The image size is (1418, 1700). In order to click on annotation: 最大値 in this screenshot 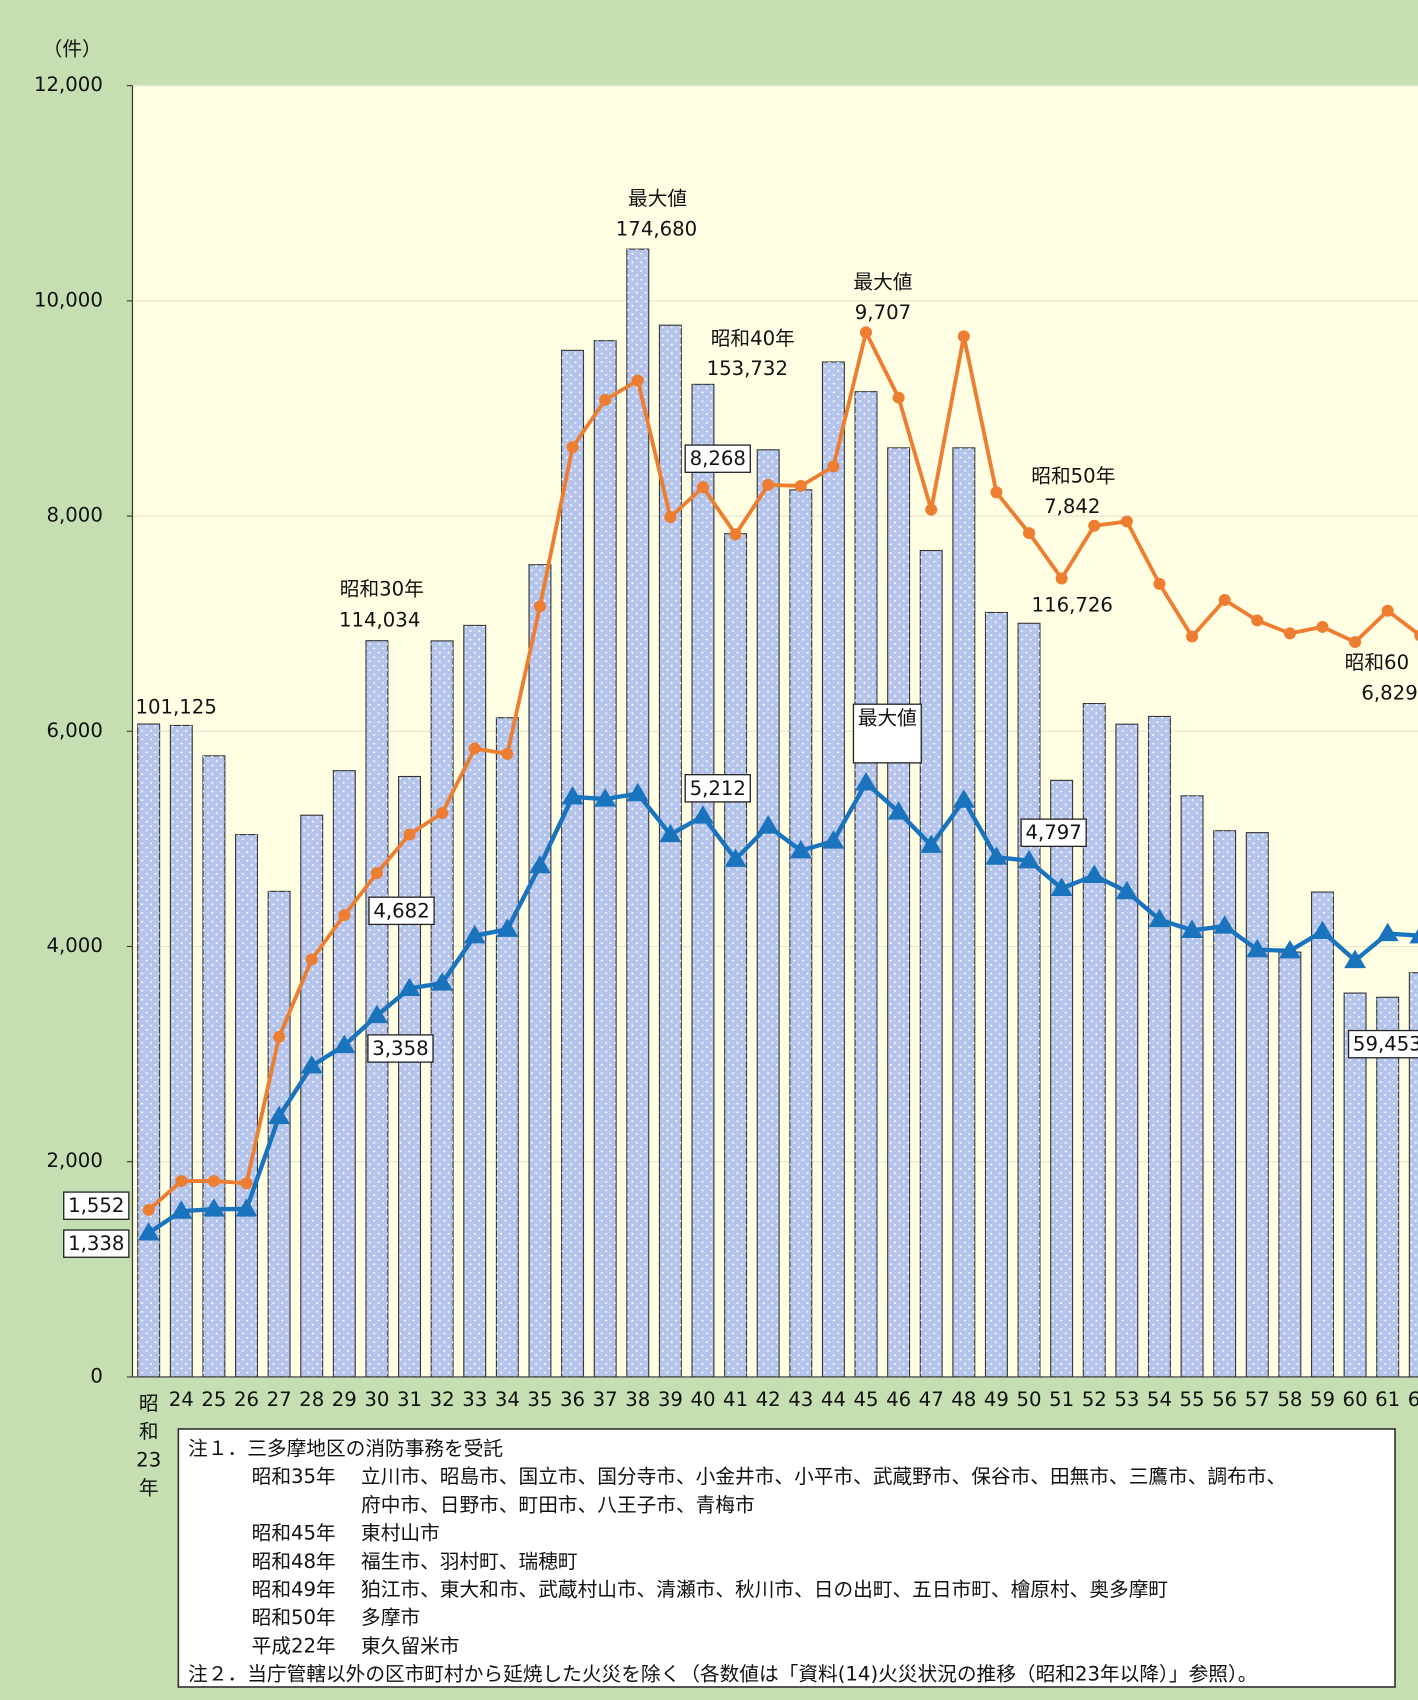, I will do `click(657, 198)`.